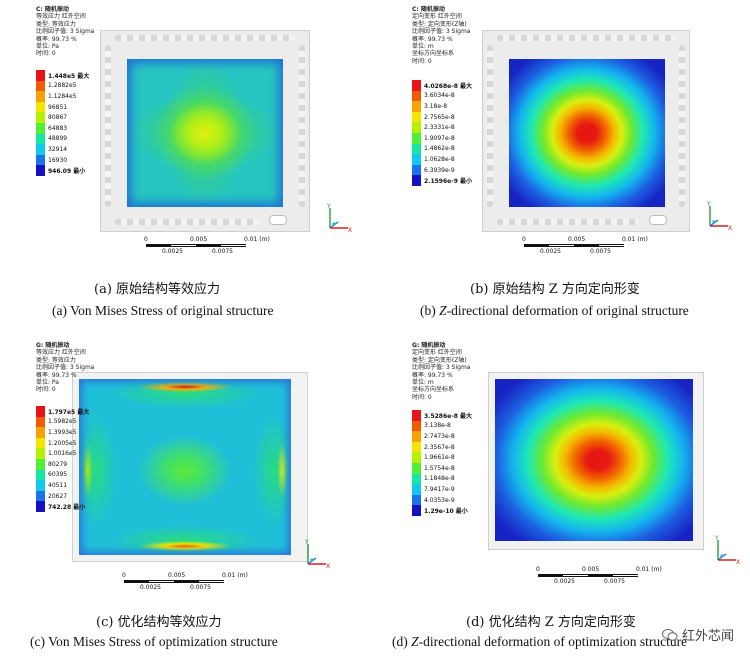 The image size is (750, 662). I want to click on scale-bar: 0 0.005 0.01 (m) 0.0025 0.0075, so click(602, 578).